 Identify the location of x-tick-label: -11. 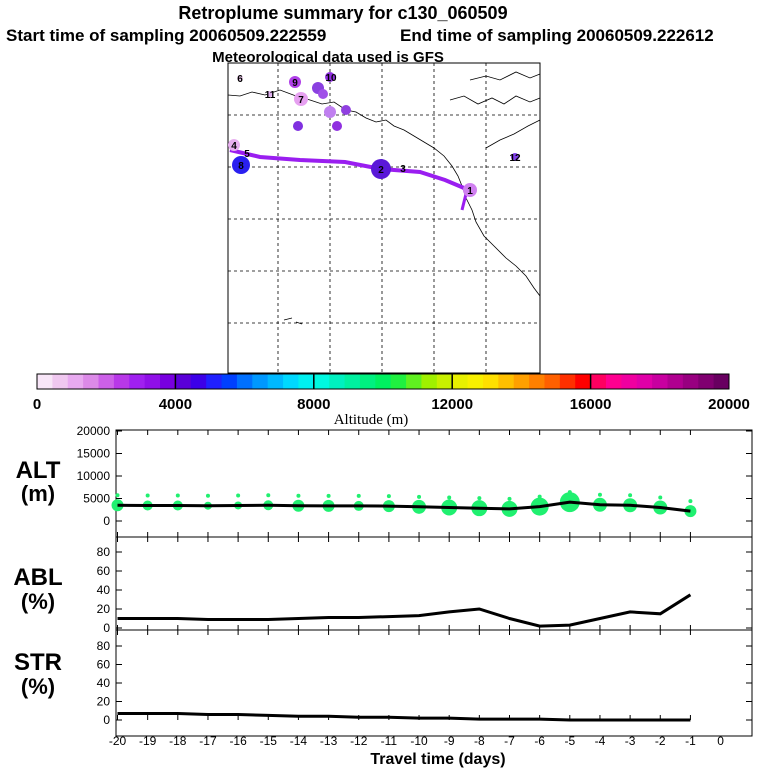
(389, 741).